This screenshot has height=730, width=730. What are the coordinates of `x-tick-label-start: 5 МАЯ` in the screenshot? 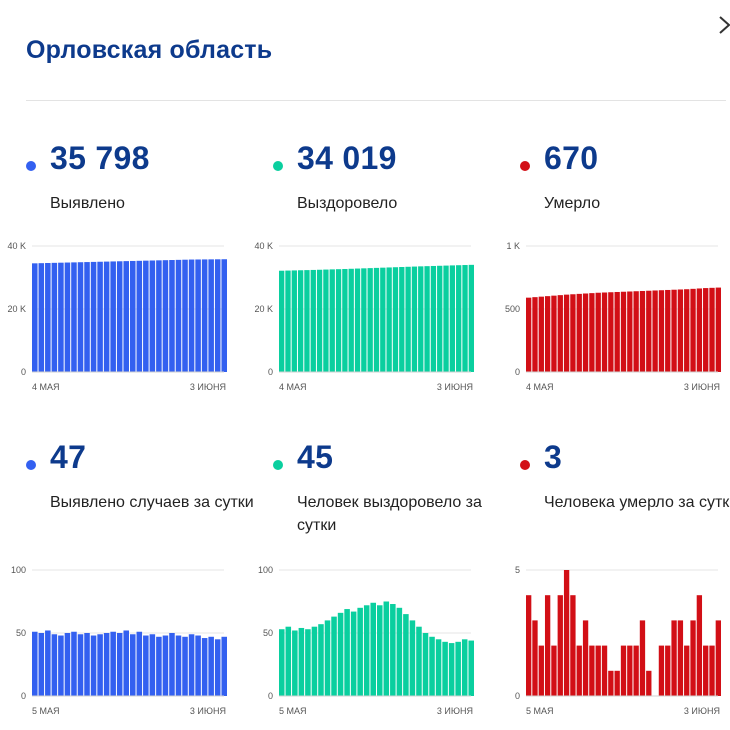 It's located at (46, 711).